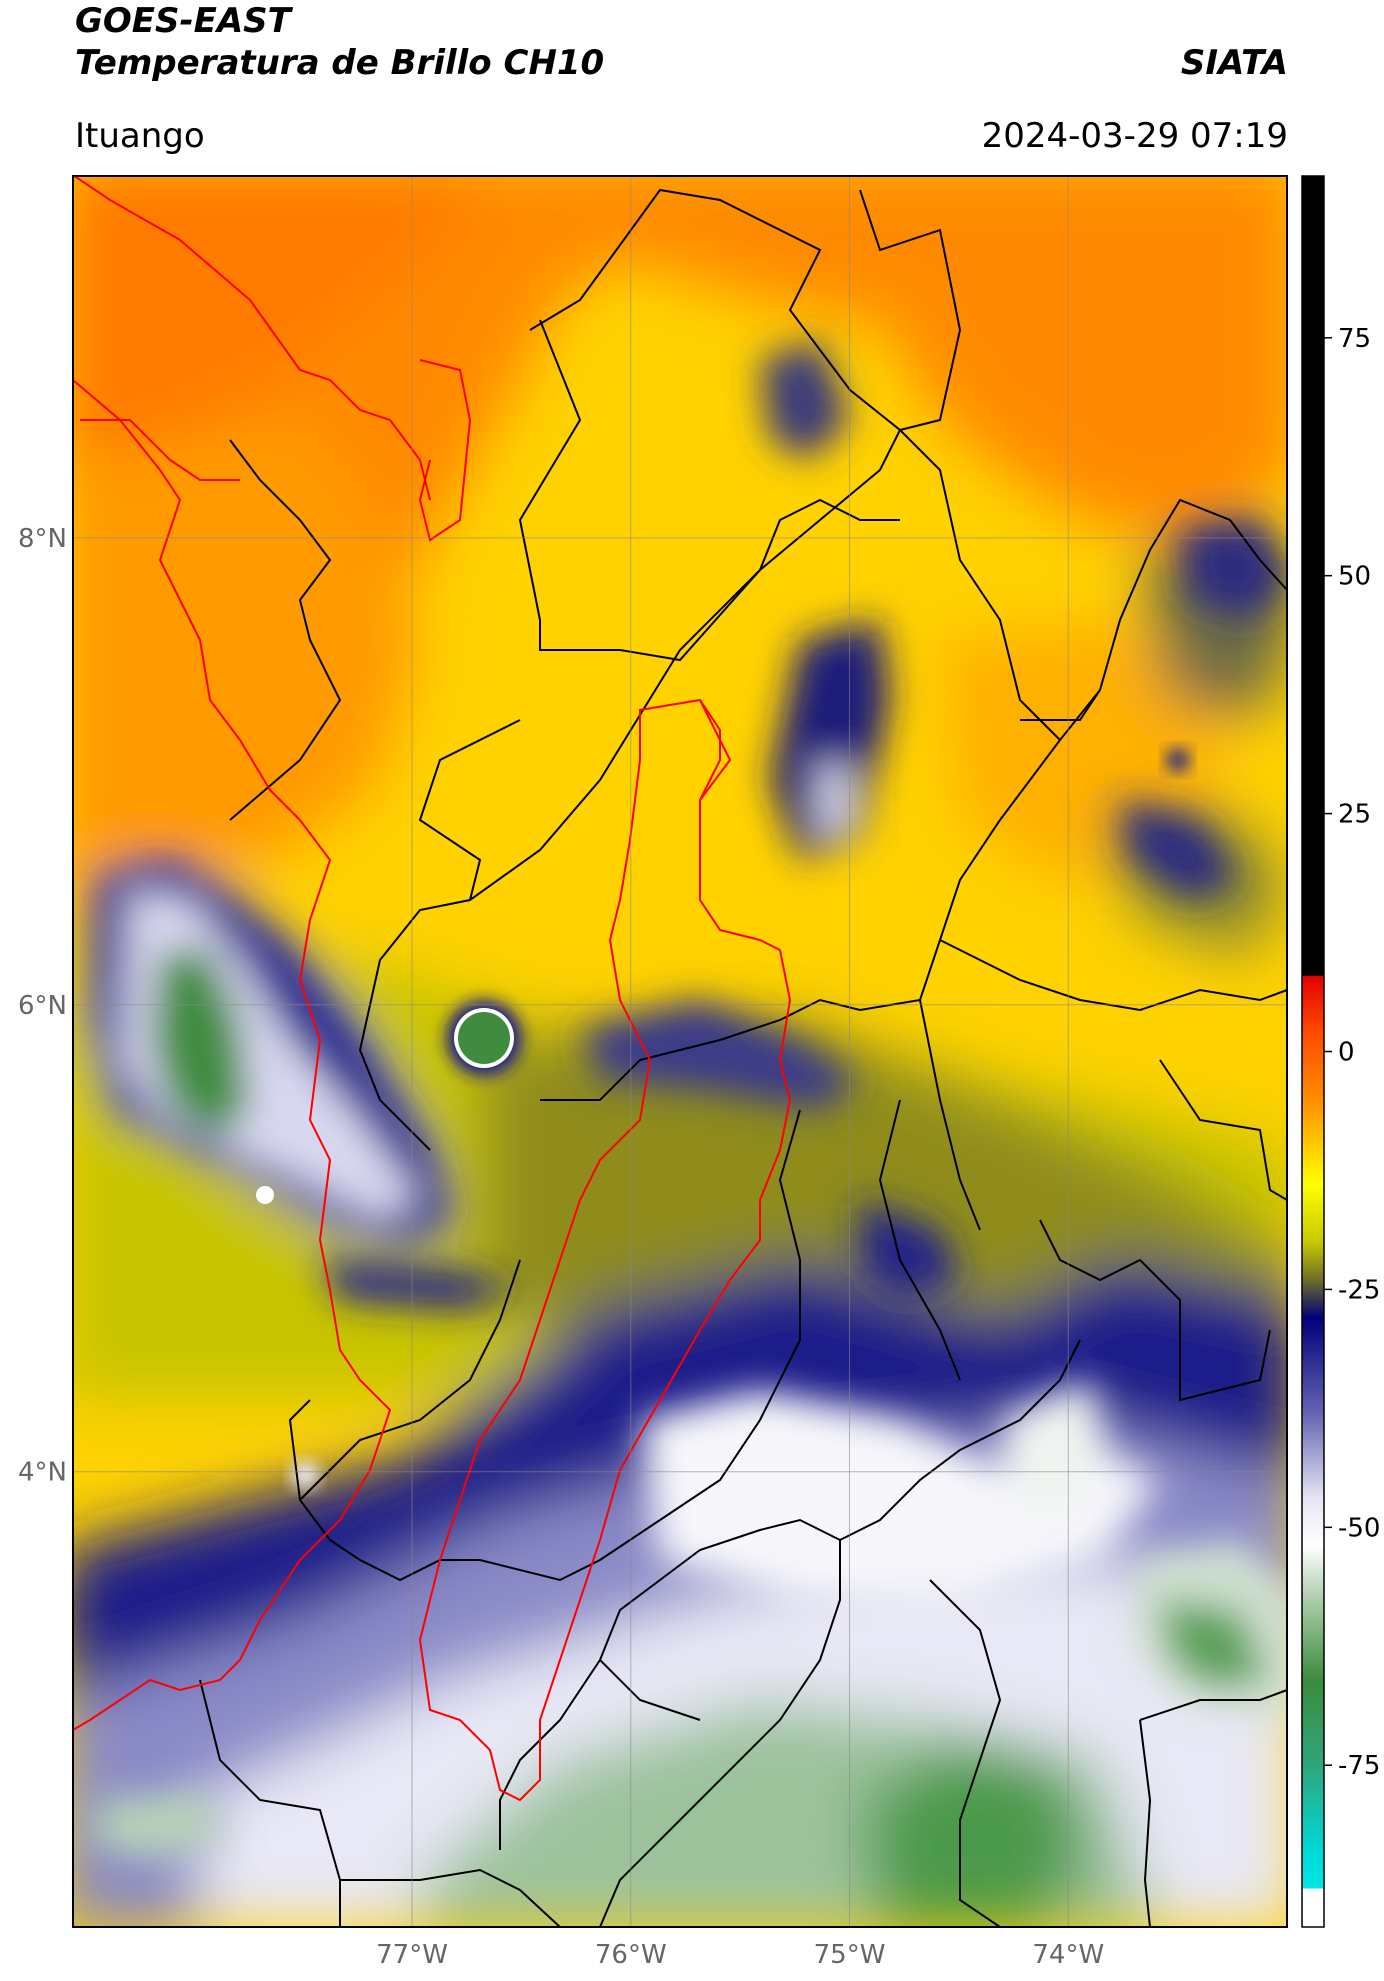  What do you see at coordinates (631, 1955) in the screenshot?
I see `lon-tick-label: 76°W` at bounding box center [631, 1955].